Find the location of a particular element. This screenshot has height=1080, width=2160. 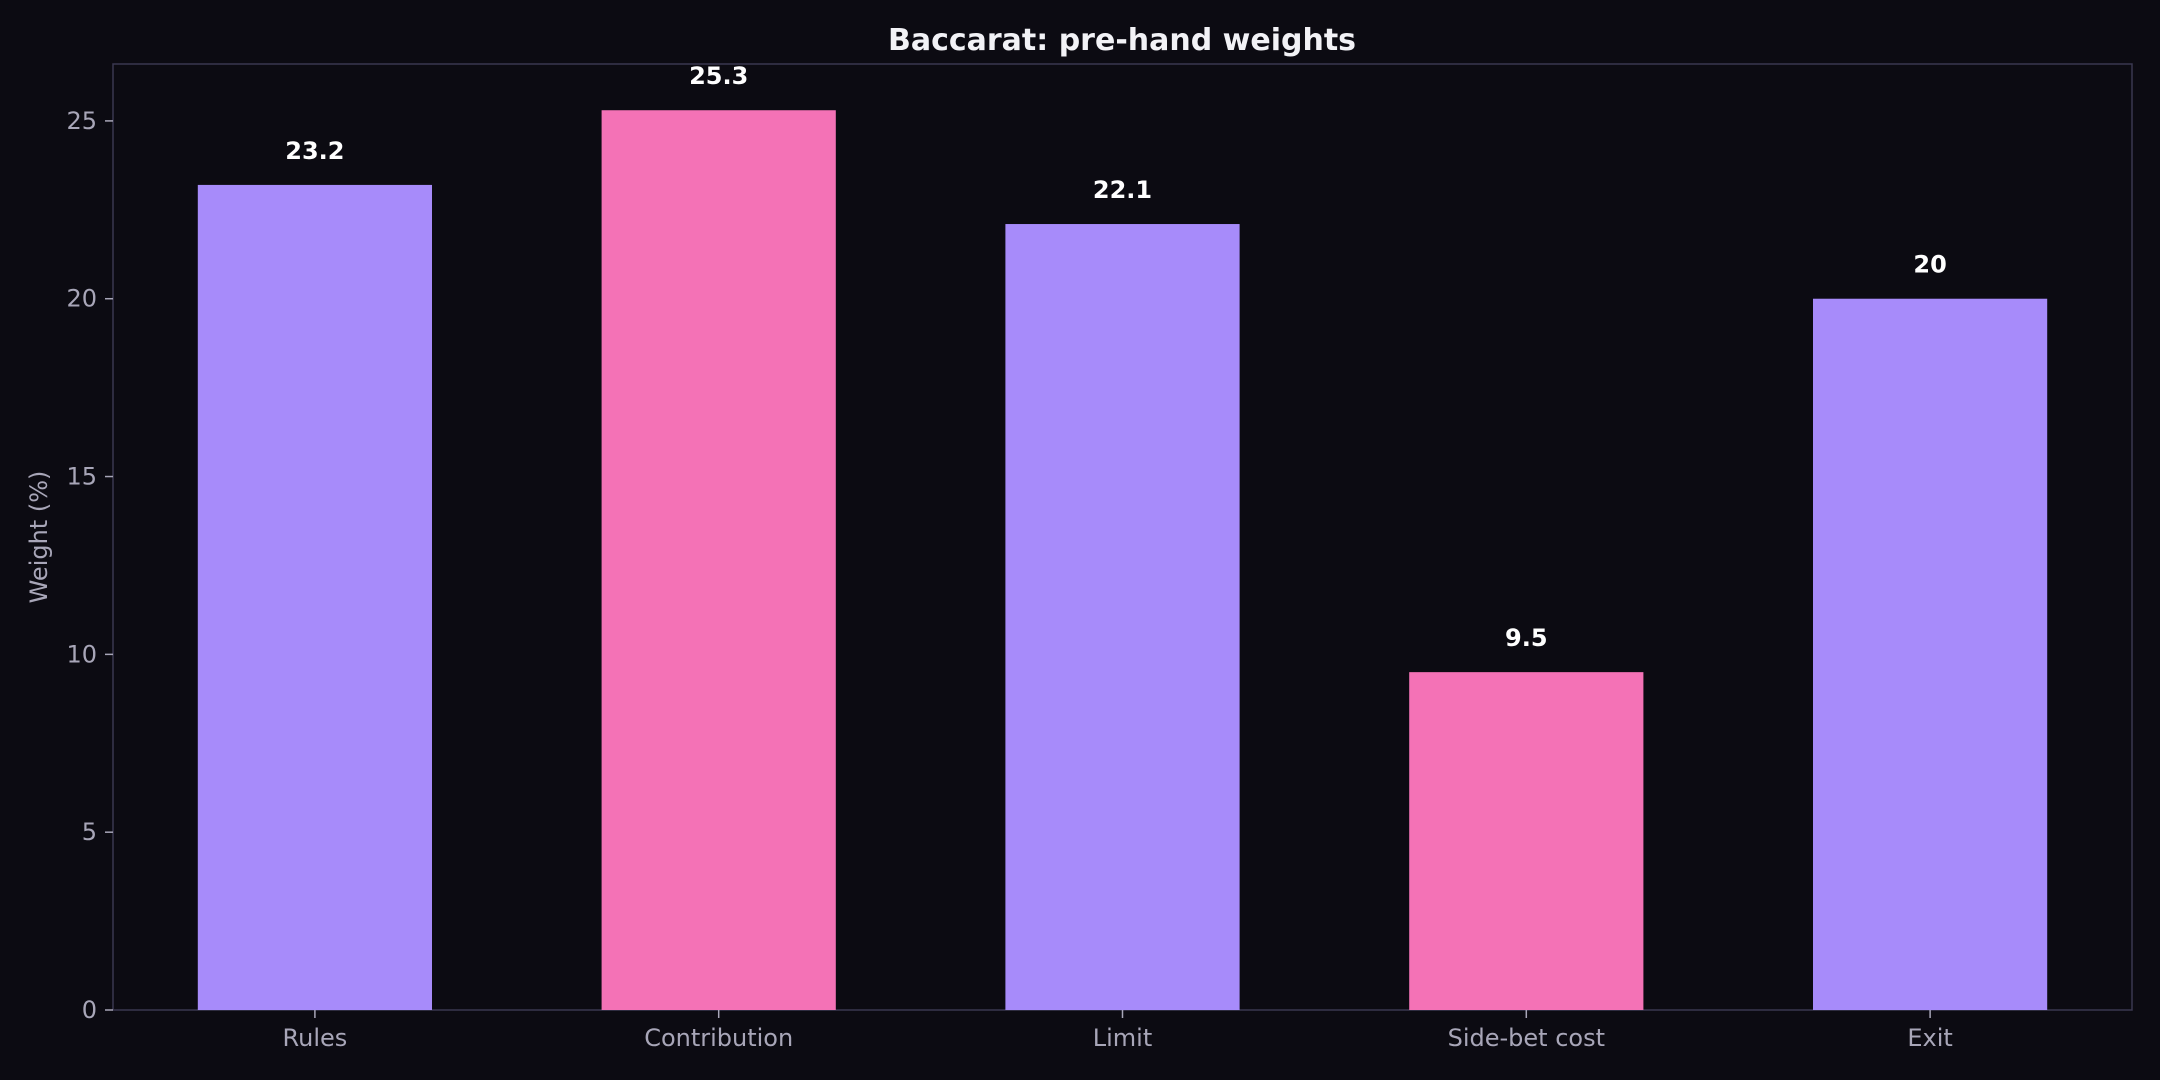

y-tick-label-10: 10 is located at coordinates (81, 654).